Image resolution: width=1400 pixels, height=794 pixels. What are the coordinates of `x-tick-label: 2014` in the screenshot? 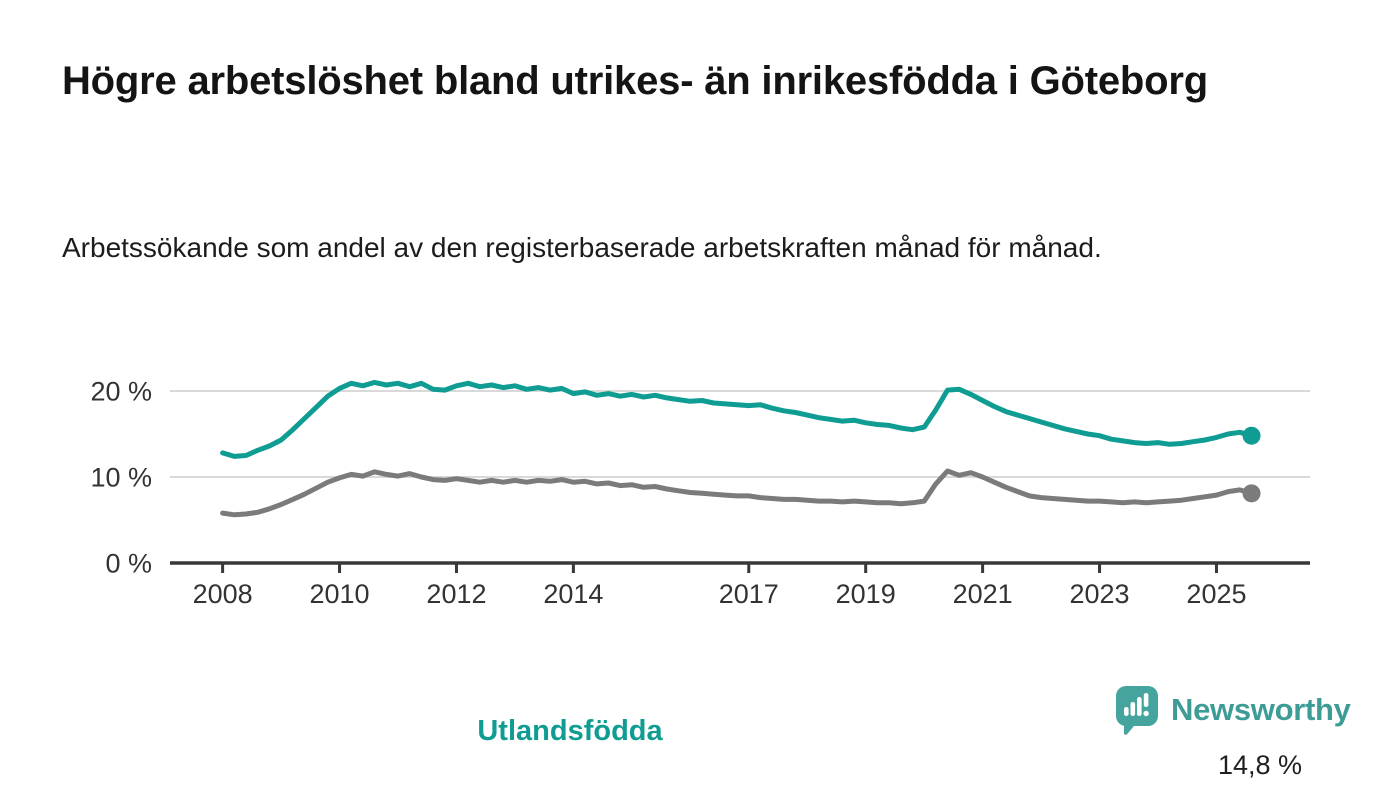 It's located at (573, 594).